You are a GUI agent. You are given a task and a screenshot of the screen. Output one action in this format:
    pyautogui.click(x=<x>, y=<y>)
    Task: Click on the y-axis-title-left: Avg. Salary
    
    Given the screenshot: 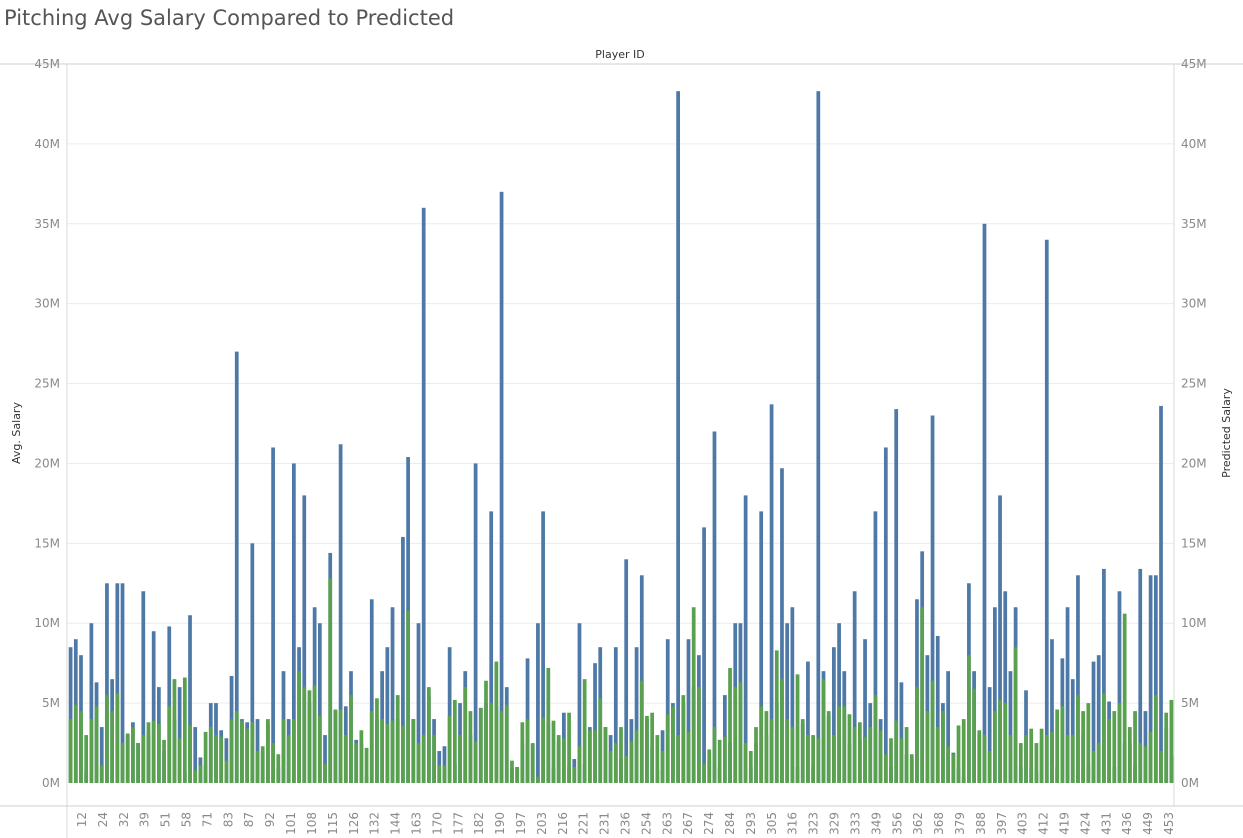 What is the action you would take?
    pyautogui.click(x=16, y=433)
    